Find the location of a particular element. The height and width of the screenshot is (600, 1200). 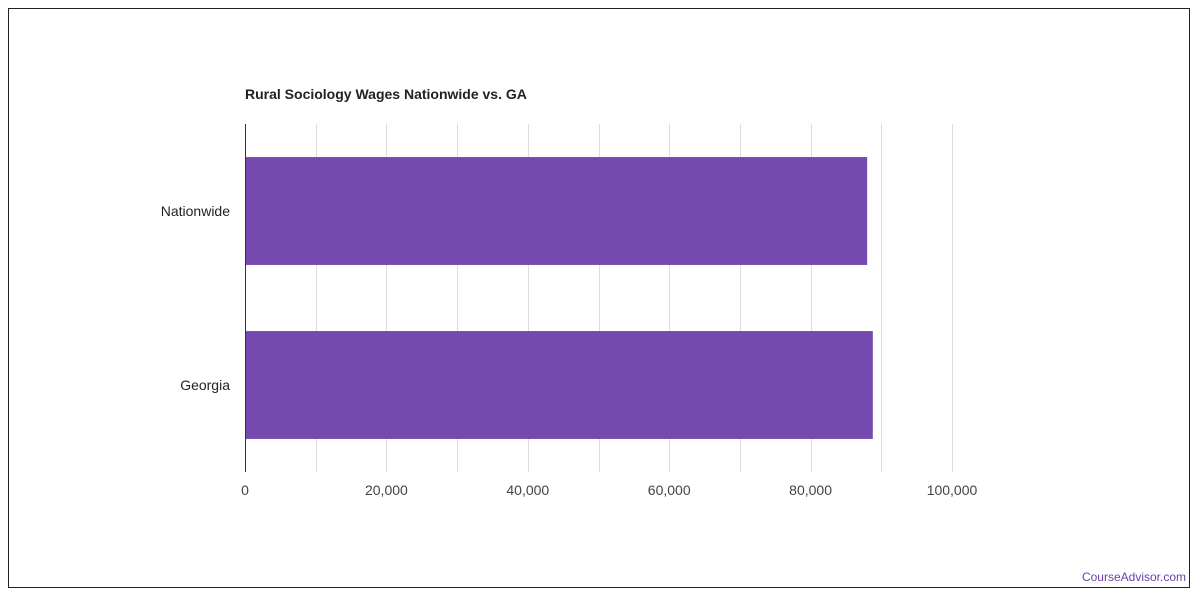

bar-georgia is located at coordinates (559, 385).